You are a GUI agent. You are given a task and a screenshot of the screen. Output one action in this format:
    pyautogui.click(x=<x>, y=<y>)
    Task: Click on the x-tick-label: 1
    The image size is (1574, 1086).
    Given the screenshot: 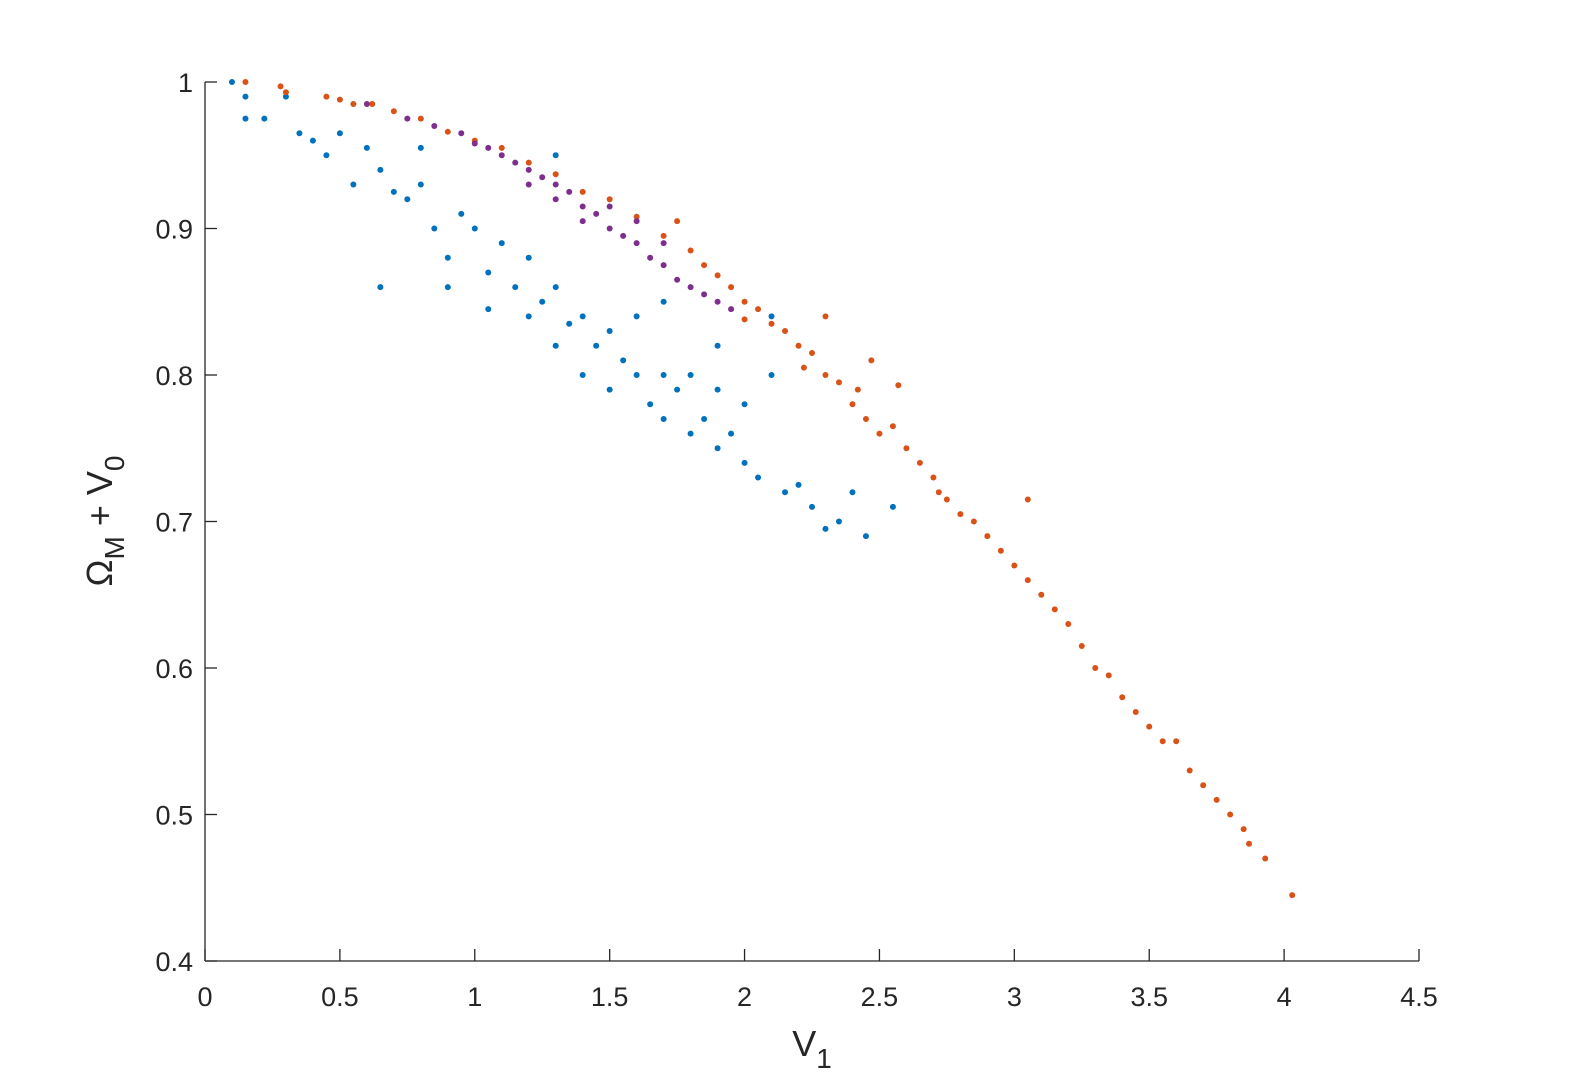 What is the action you would take?
    pyautogui.click(x=474, y=997)
    